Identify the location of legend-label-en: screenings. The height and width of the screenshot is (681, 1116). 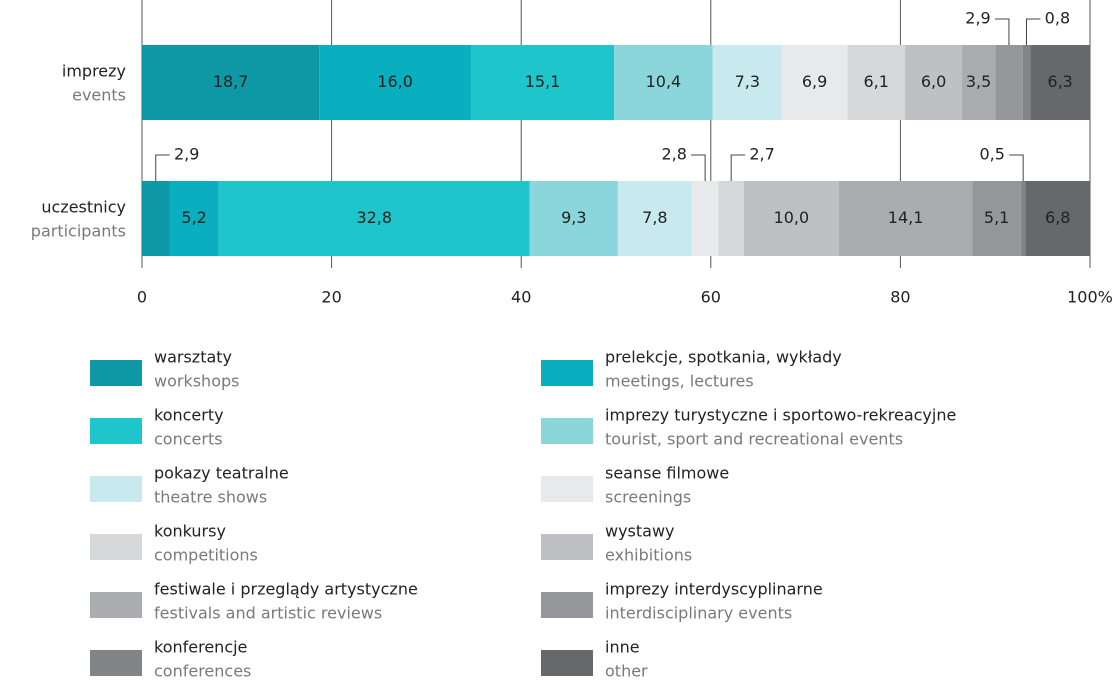
(648, 497).